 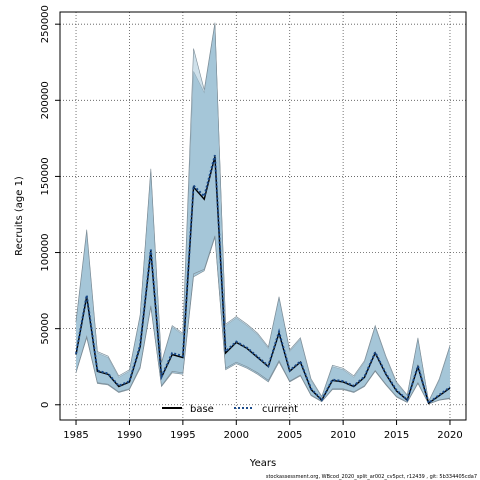 What do you see at coordinates (236, 435) in the screenshot?
I see `x-tick-label-3: 2000` at bounding box center [236, 435].